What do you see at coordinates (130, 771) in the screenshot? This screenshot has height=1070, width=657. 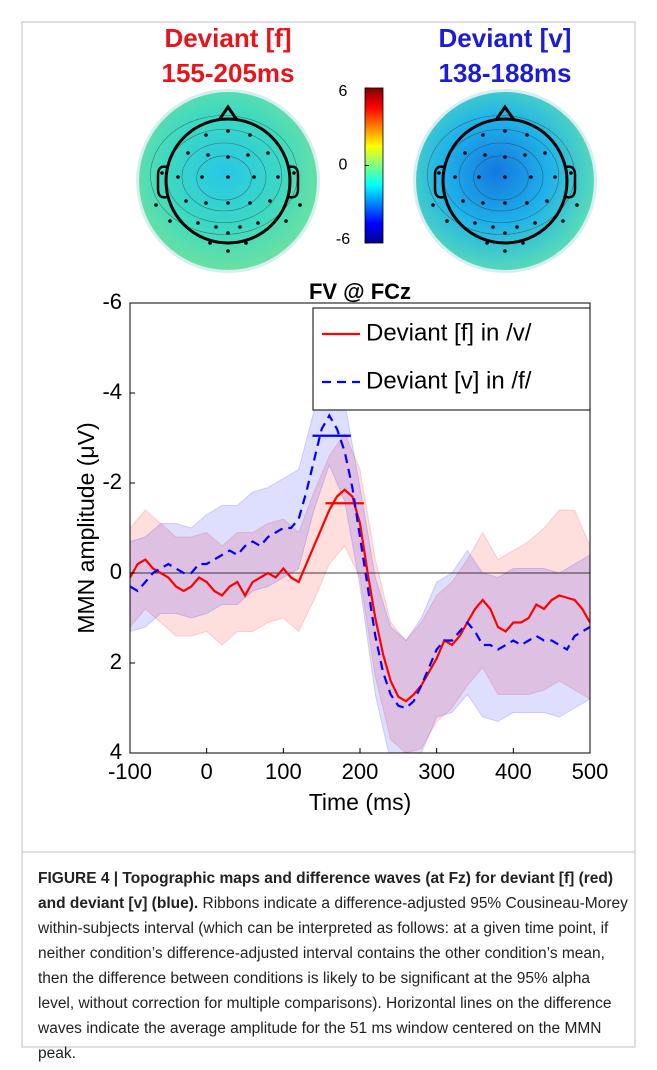 I see `x-tick-label: -100` at bounding box center [130, 771].